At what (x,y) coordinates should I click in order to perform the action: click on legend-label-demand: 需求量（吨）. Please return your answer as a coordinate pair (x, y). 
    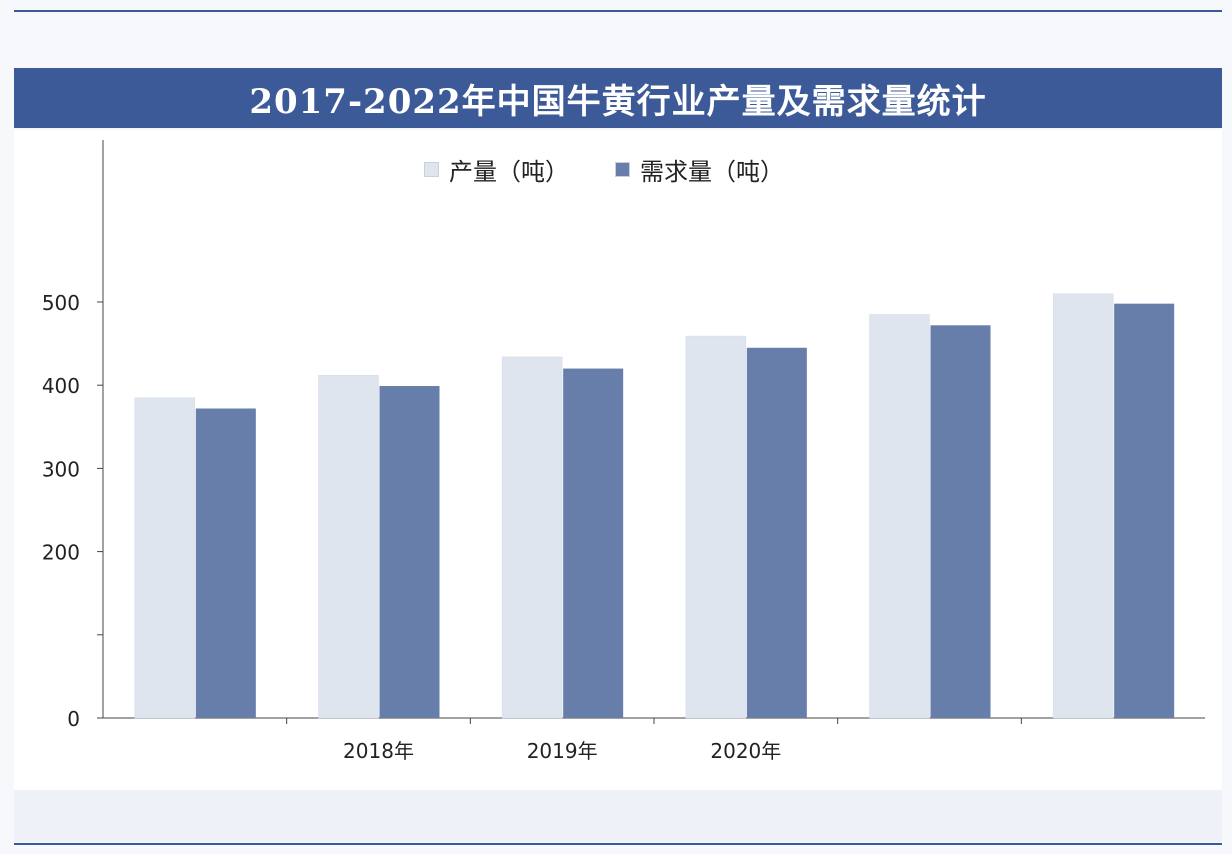
    Looking at the image, I should click on (712, 172).